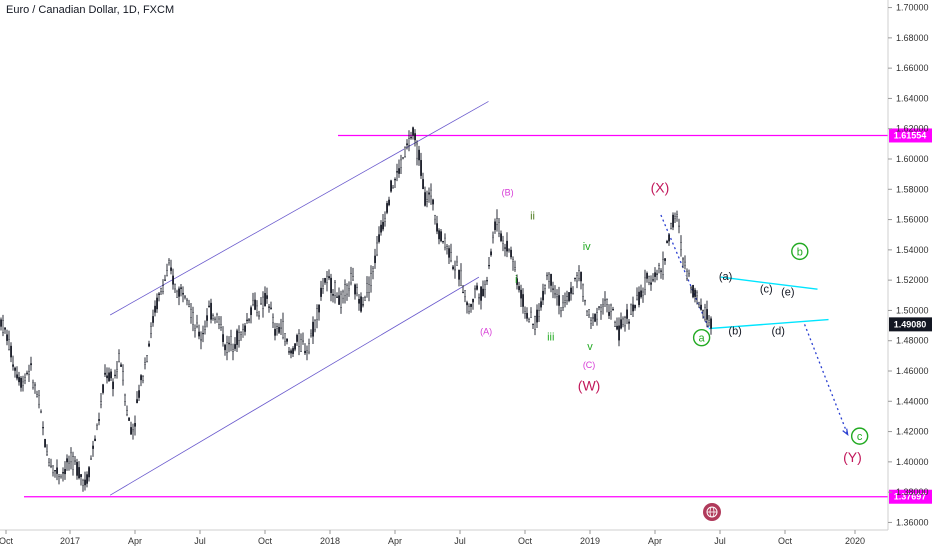 The image size is (932, 550). I want to click on wave-label-circ_c: c, so click(860, 437).